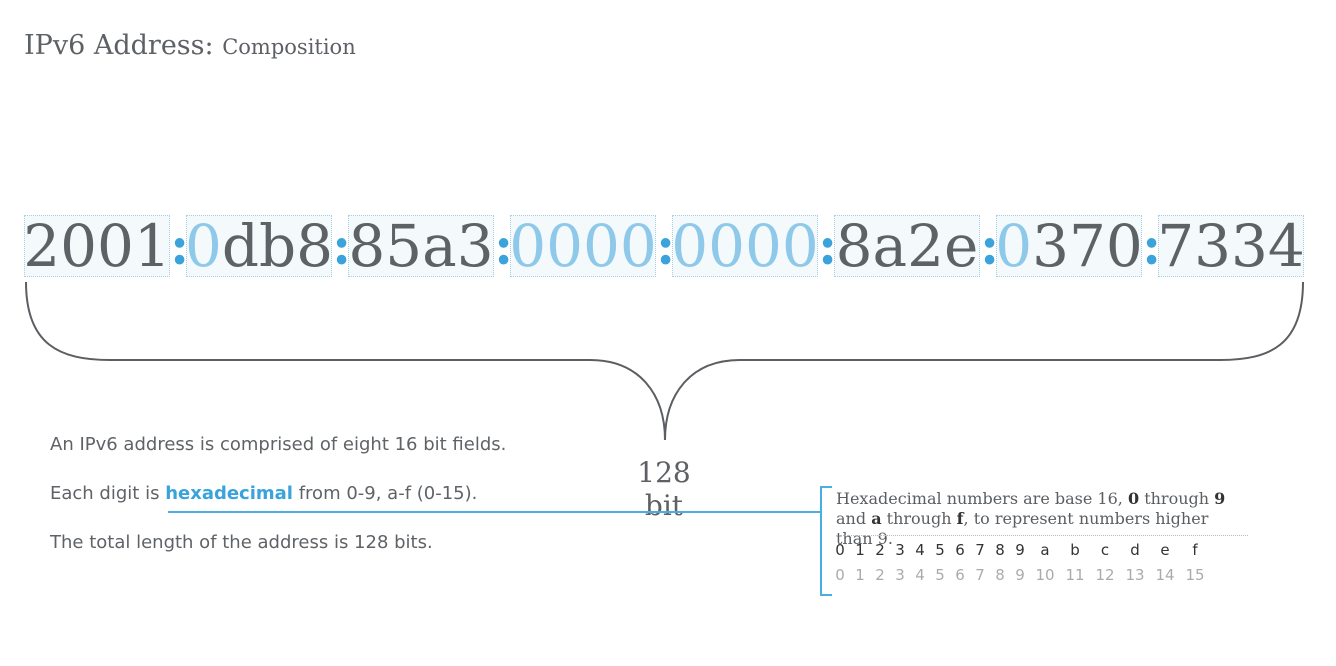 The image size is (1336, 666). I want to click on decimal-value: 1, so click(860, 575).